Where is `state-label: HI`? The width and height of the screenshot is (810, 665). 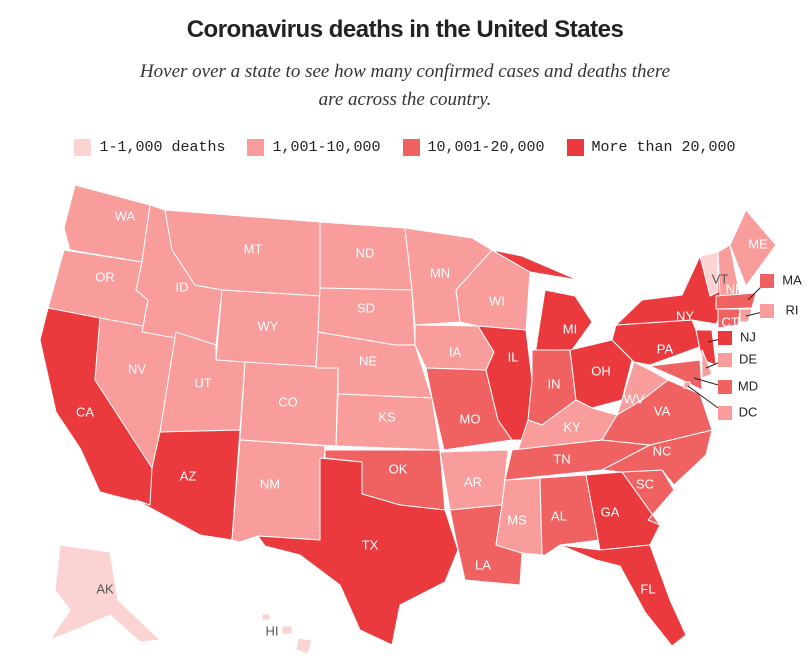 state-label: HI is located at coordinates (272, 630).